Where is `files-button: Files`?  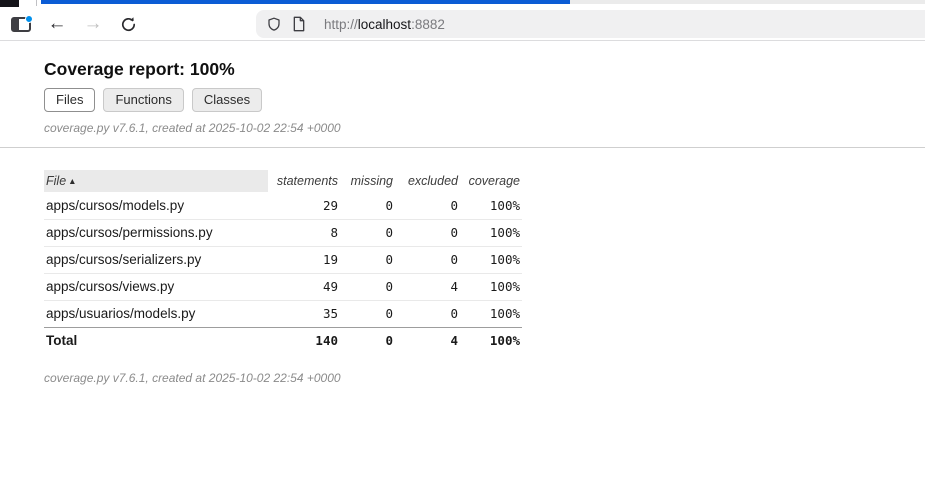
files-button: Files is located at coordinates (70, 100).